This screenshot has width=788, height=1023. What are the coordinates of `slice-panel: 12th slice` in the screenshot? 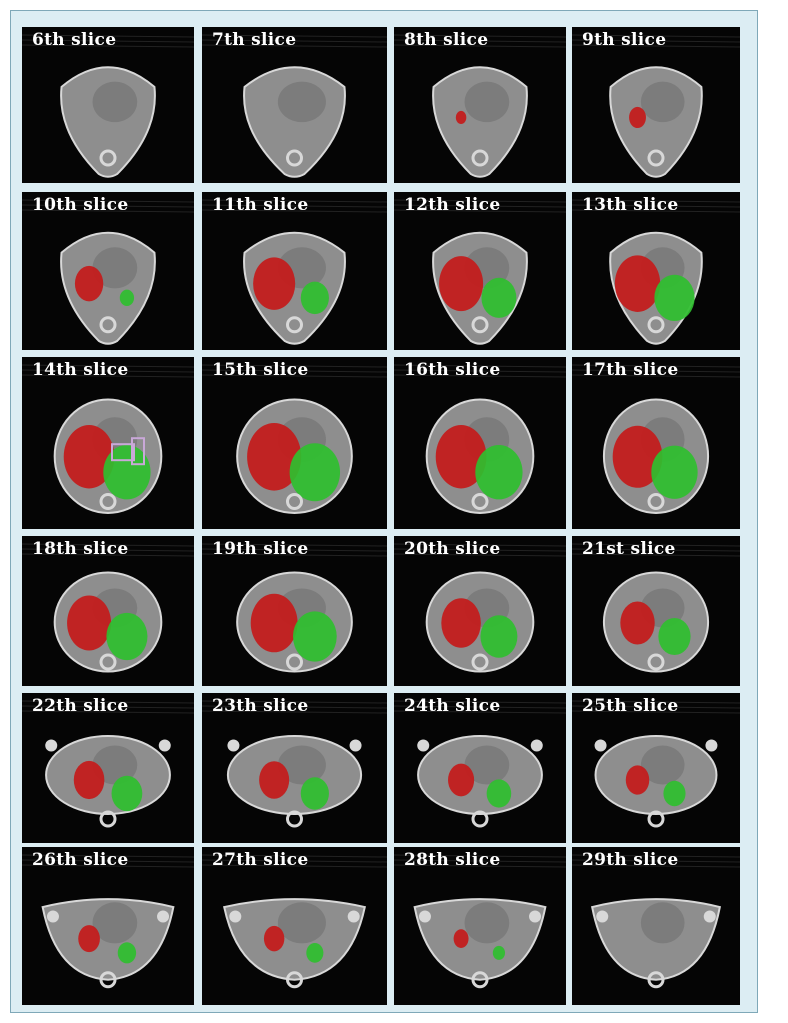 It's located at (480, 271).